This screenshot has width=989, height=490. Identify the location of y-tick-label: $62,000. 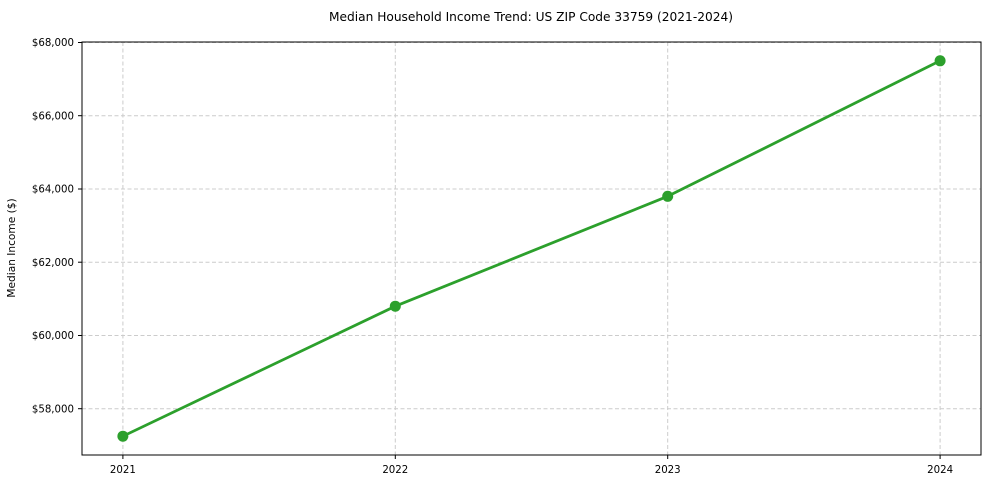
(53, 263).